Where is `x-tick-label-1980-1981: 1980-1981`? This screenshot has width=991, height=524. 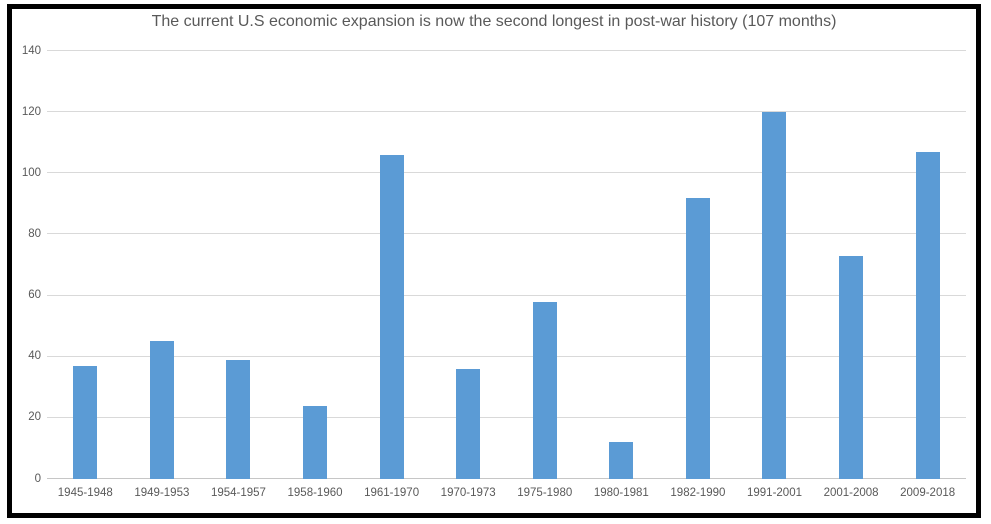
x-tick-label-1980-1981: 1980-1981 is located at coordinates (621, 493).